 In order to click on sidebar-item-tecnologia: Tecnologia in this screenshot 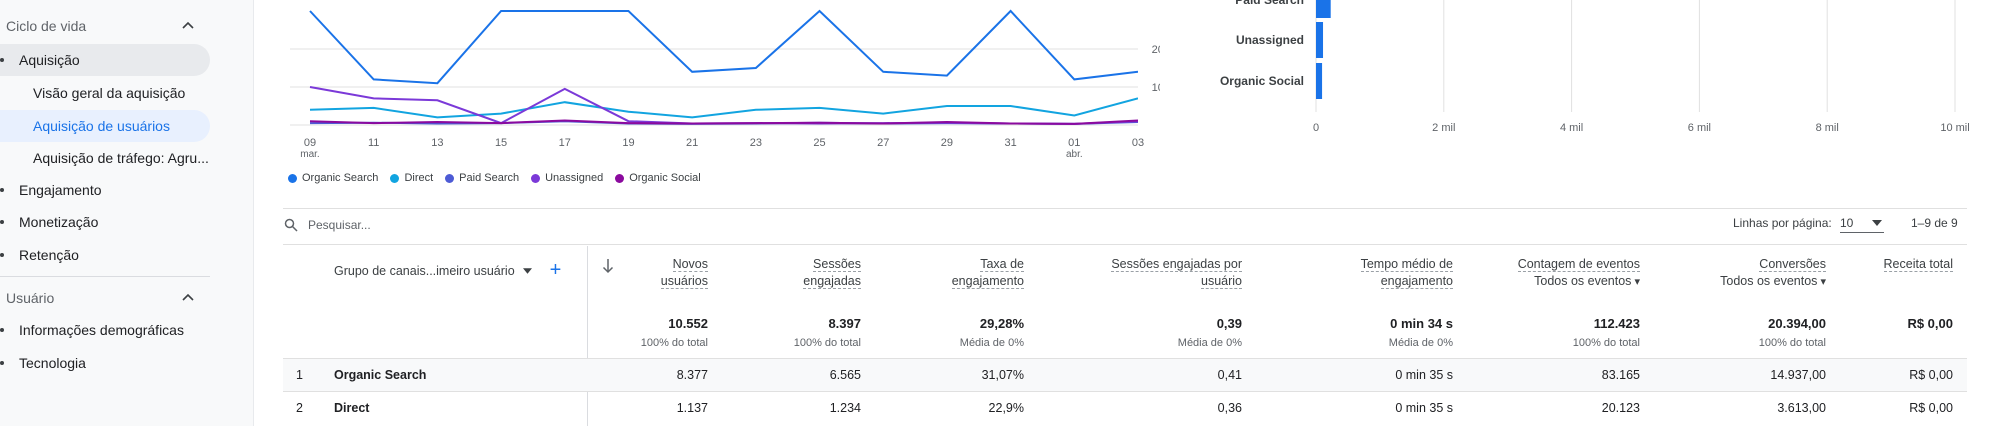, I will do `click(105, 363)`.